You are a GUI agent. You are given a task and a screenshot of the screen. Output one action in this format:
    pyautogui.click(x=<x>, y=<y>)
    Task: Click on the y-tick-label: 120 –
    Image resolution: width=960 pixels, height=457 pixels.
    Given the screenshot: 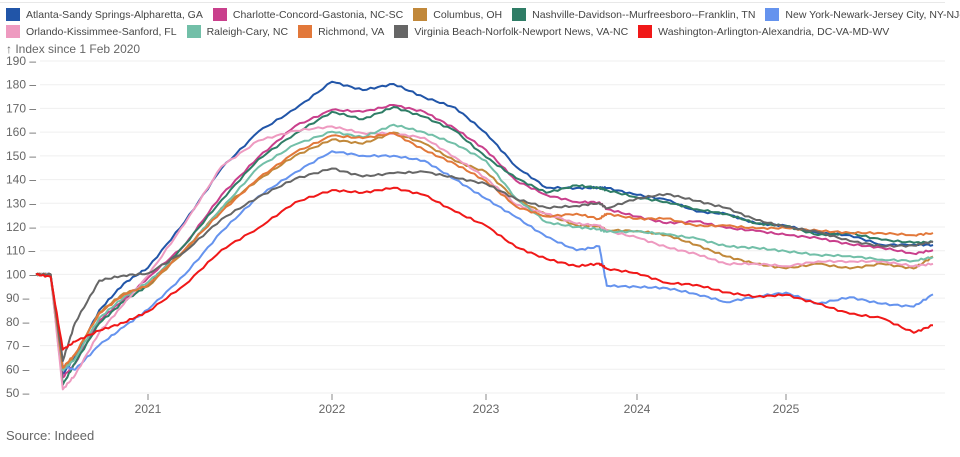 What is the action you would take?
    pyautogui.click(x=21, y=227)
    